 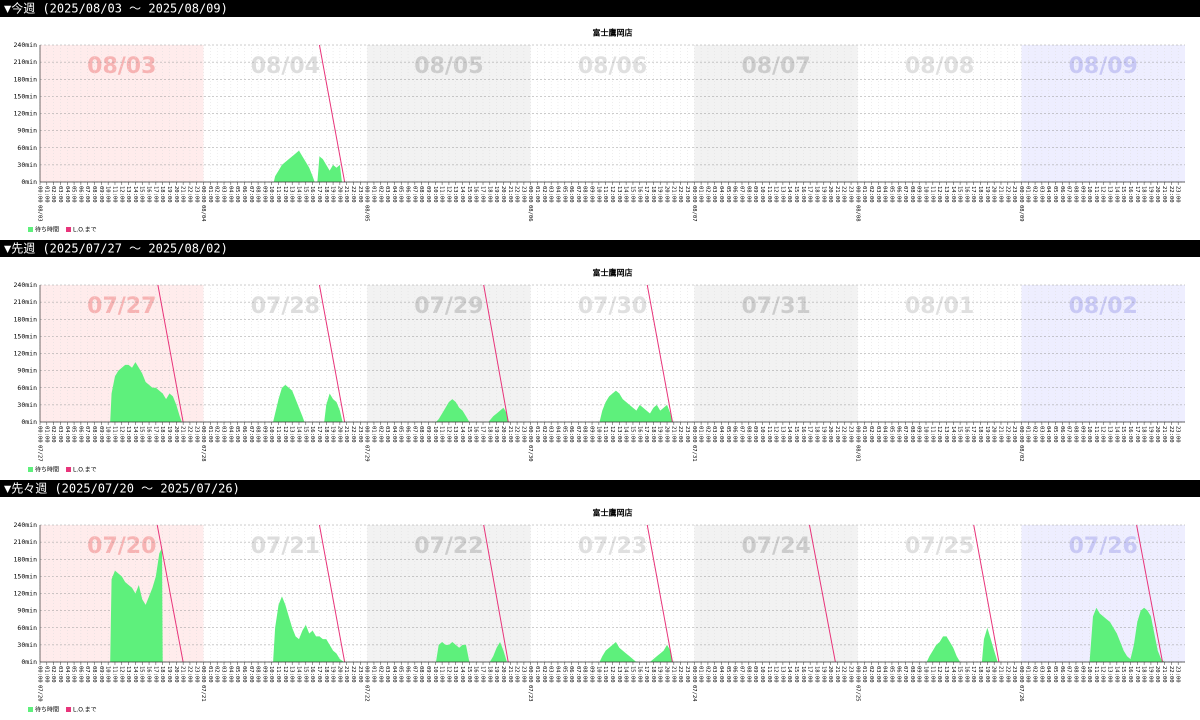 What do you see at coordinates (114, 674) in the screenshot?
I see `x-tick-label: 11:00` at bounding box center [114, 674].